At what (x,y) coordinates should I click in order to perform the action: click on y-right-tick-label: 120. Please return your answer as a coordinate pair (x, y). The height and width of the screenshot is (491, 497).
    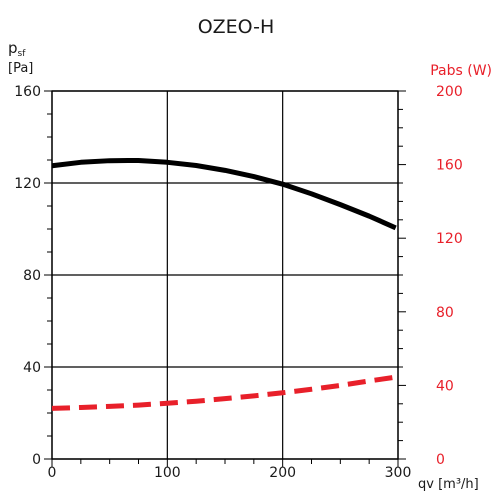
    Looking at the image, I should click on (449, 239).